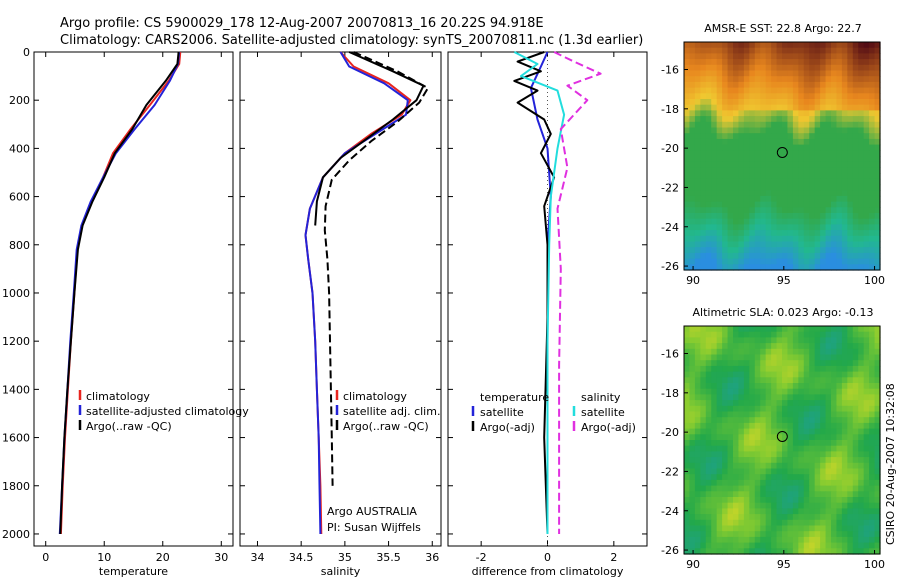 The image size is (900, 580). Describe the element at coordinates (601, 397) in the screenshot. I see `difference-legend-header-salinity: salinity` at that location.